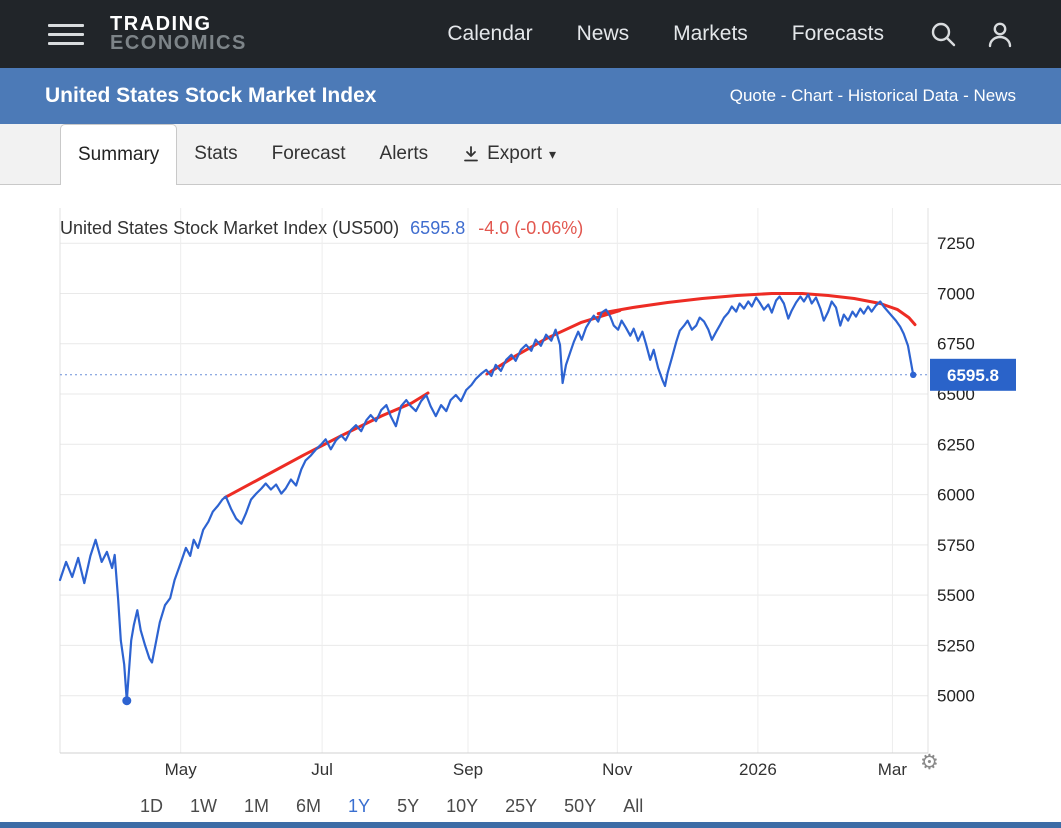 This screenshot has height=828, width=1061. Describe the element at coordinates (216, 153) in the screenshot. I see `tab-stats: Stats` at that location.